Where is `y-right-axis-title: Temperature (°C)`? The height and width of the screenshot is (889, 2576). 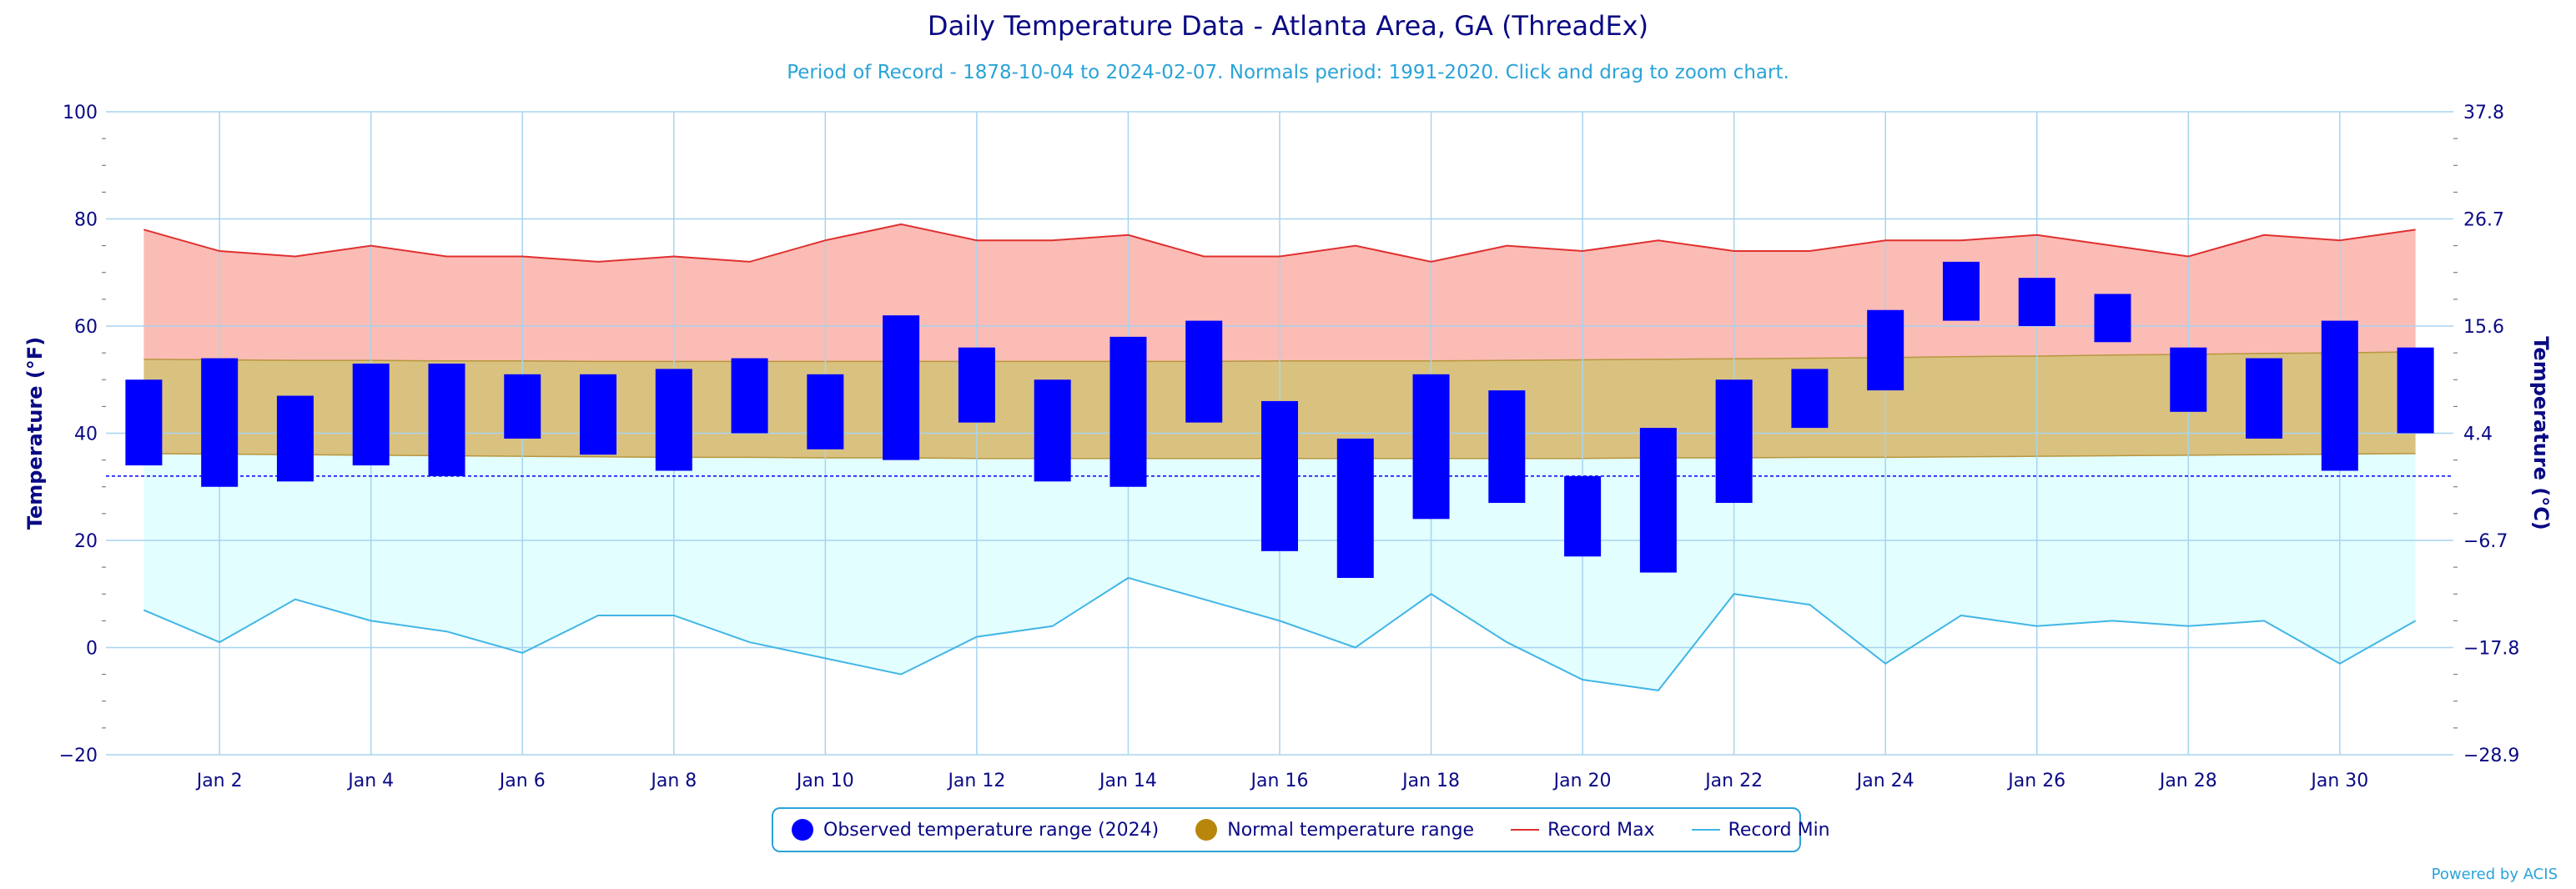
y-right-axis-title: Temperature (°C) is located at coordinates (2541, 433).